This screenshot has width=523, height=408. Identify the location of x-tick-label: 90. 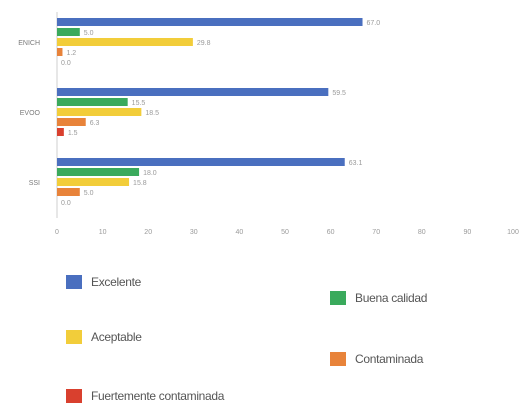
(468, 232).